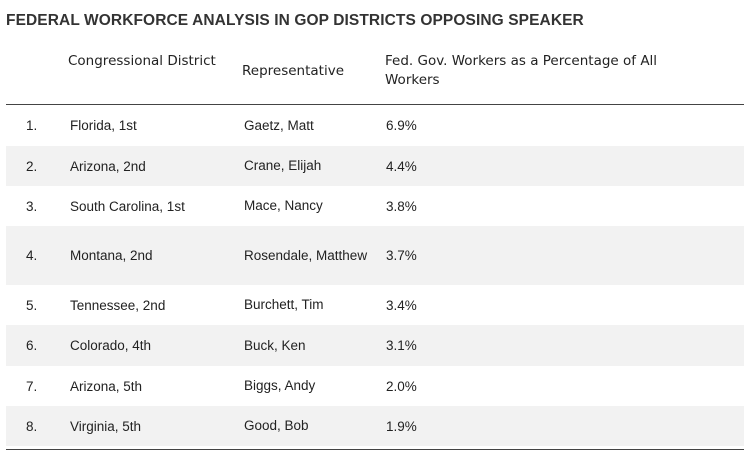  Describe the element at coordinates (283, 205) in the screenshot. I see `row-representative: Mace, Nancy` at that location.